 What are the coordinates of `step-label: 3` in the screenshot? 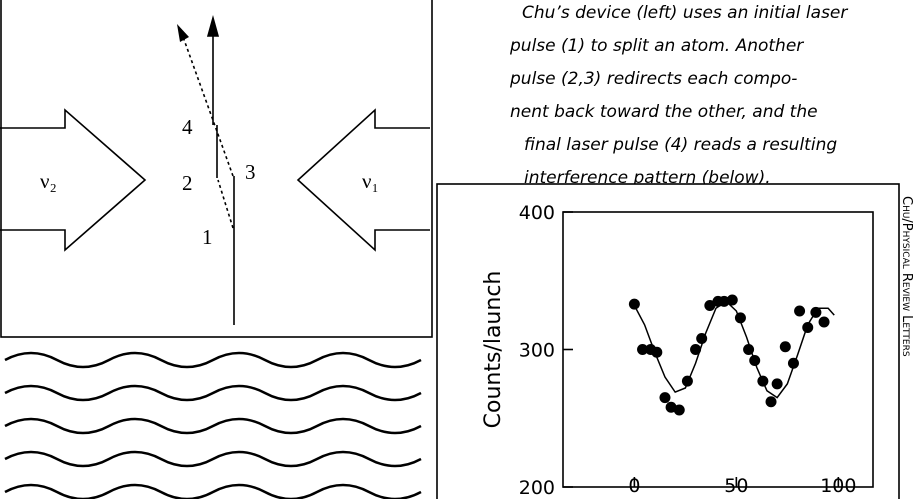 It's located at (250, 172).